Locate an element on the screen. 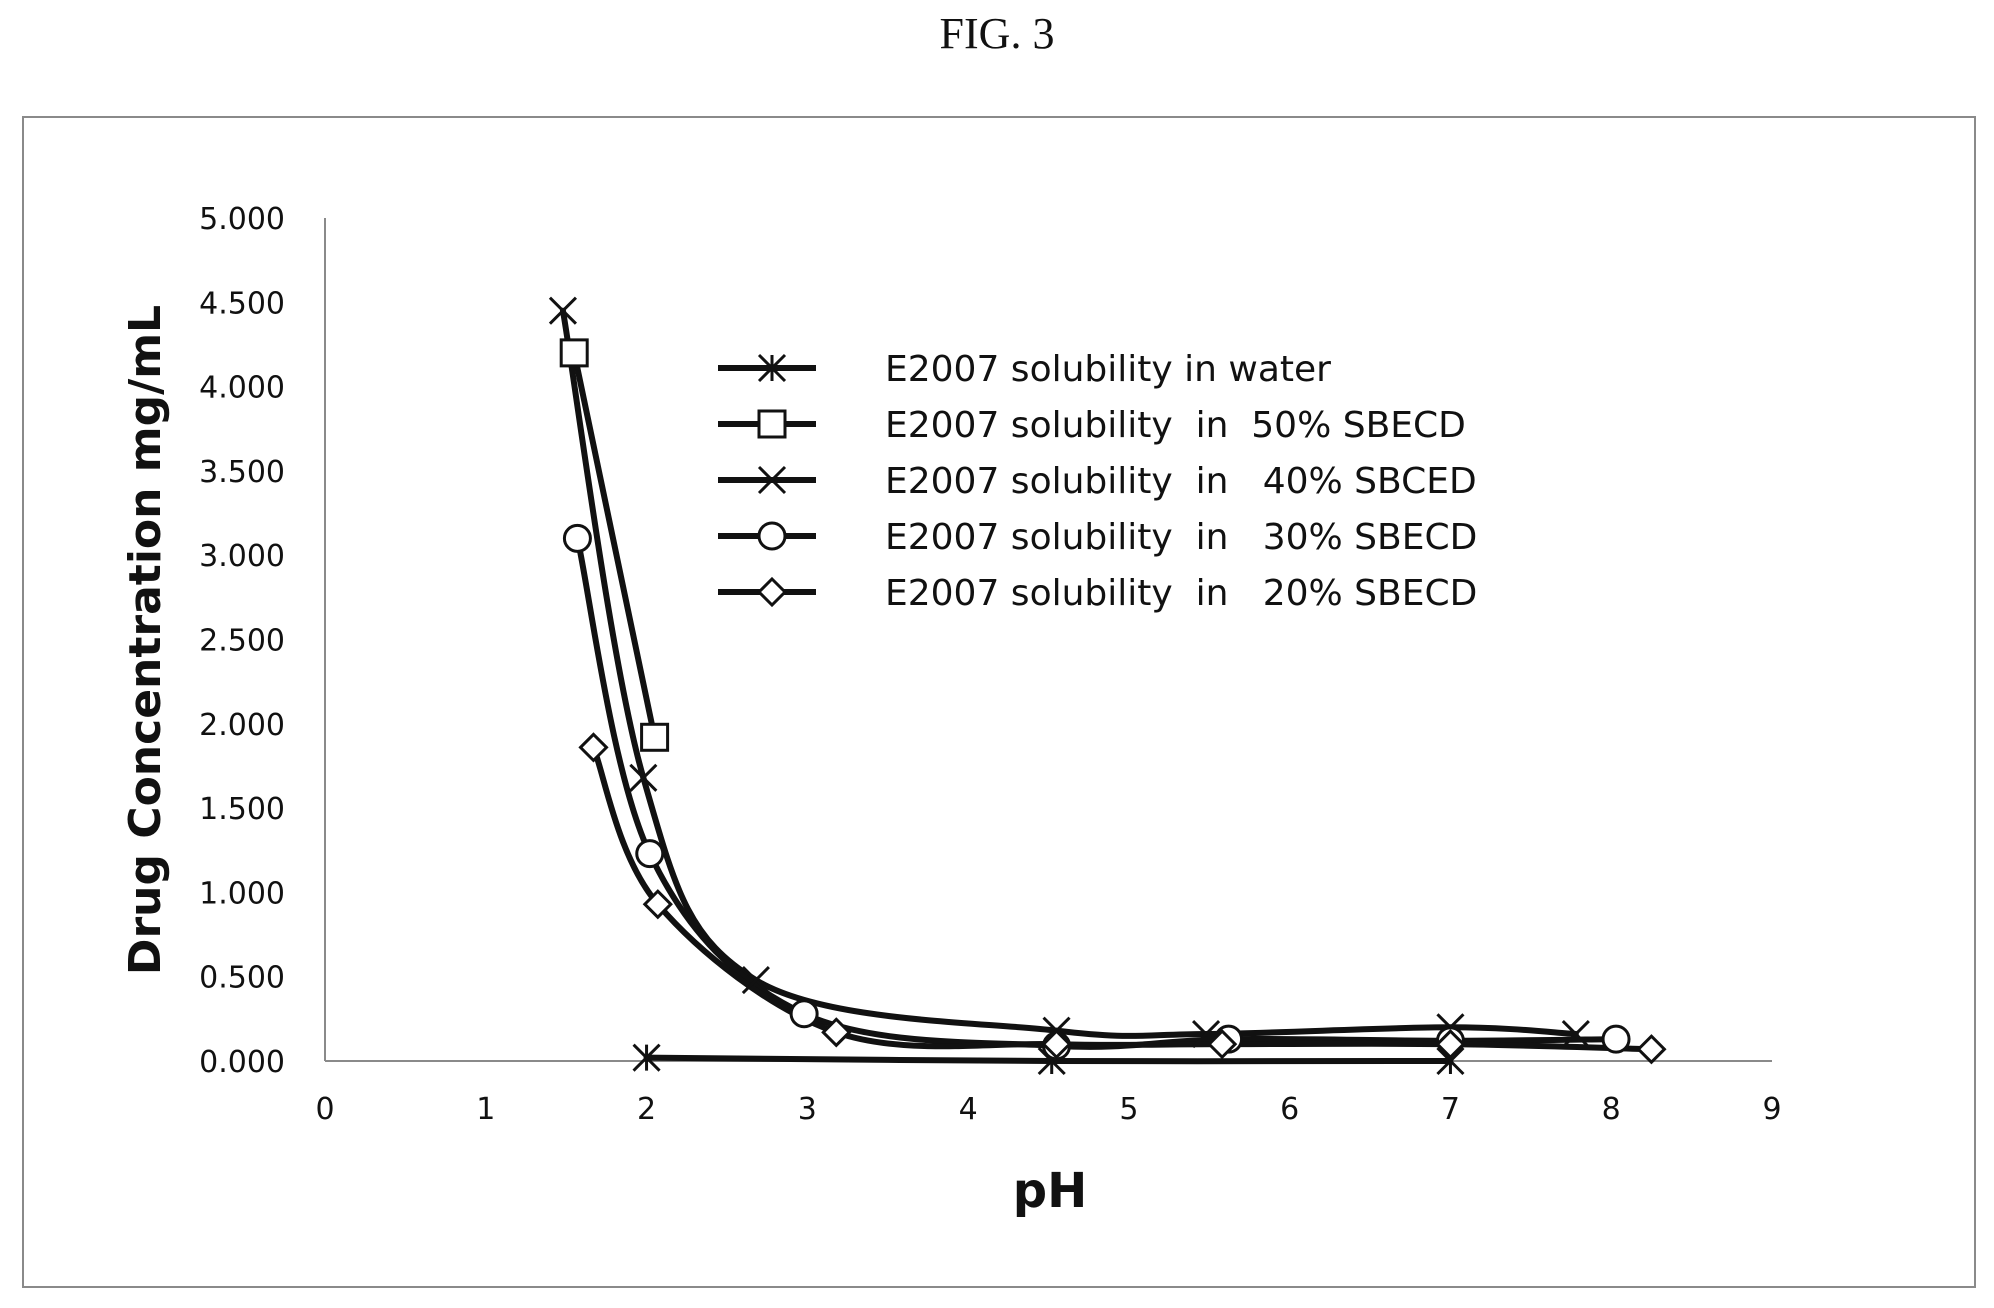 The height and width of the screenshot is (1308, 1994). y-axis-title: Drug Concentration mg/mL is located at coordinates (145, 640).